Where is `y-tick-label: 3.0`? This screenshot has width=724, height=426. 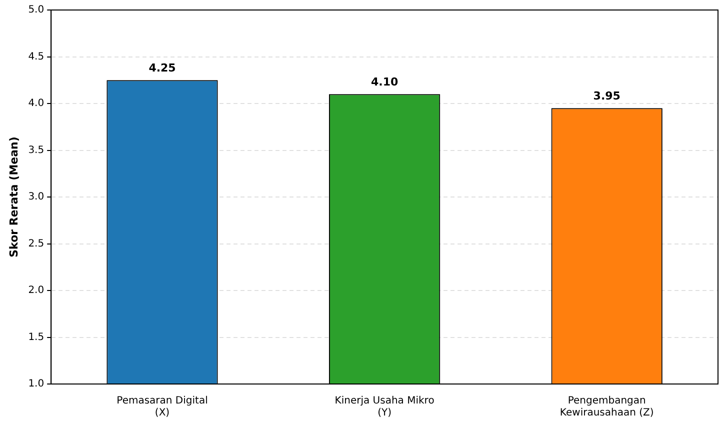
y-tick-label: 3.0 is located at coordinates (36, 197).